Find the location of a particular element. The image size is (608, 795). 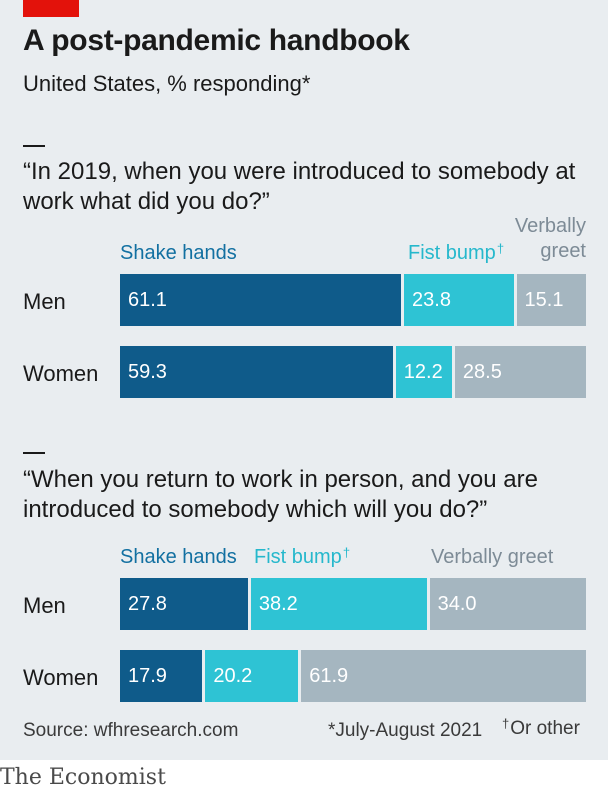

bar-segment-shake-hands-men: 61.1 is located at coordinates (261, 300).